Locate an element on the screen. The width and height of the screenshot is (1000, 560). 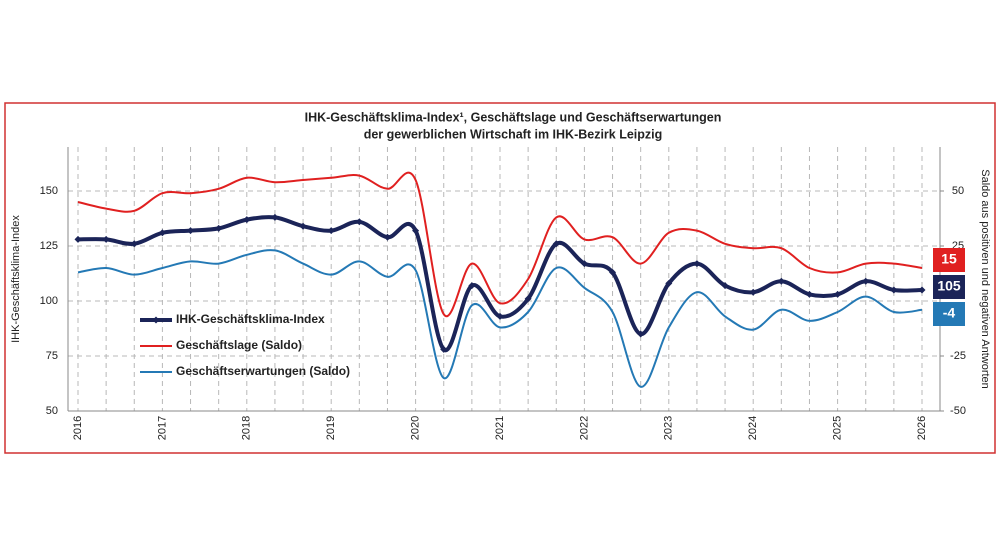
x-tick-label: 2019 is located at coordinates (331, 428).